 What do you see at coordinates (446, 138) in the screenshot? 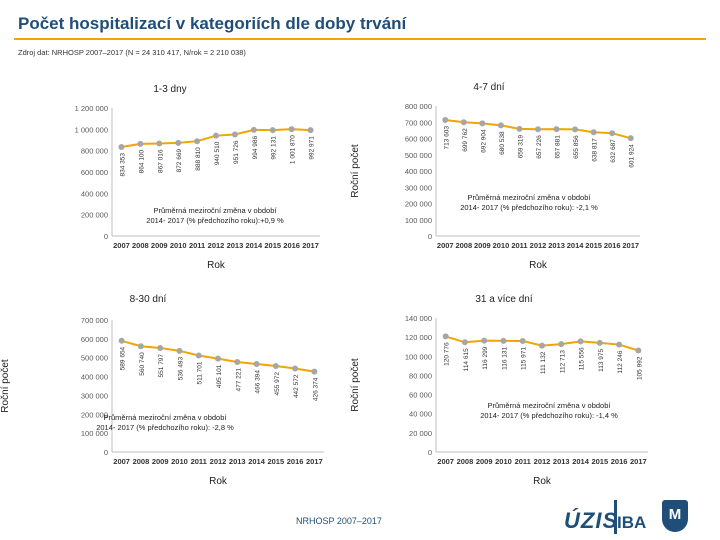
I see `data-label: 713 603` at bounding box center [446, 138].